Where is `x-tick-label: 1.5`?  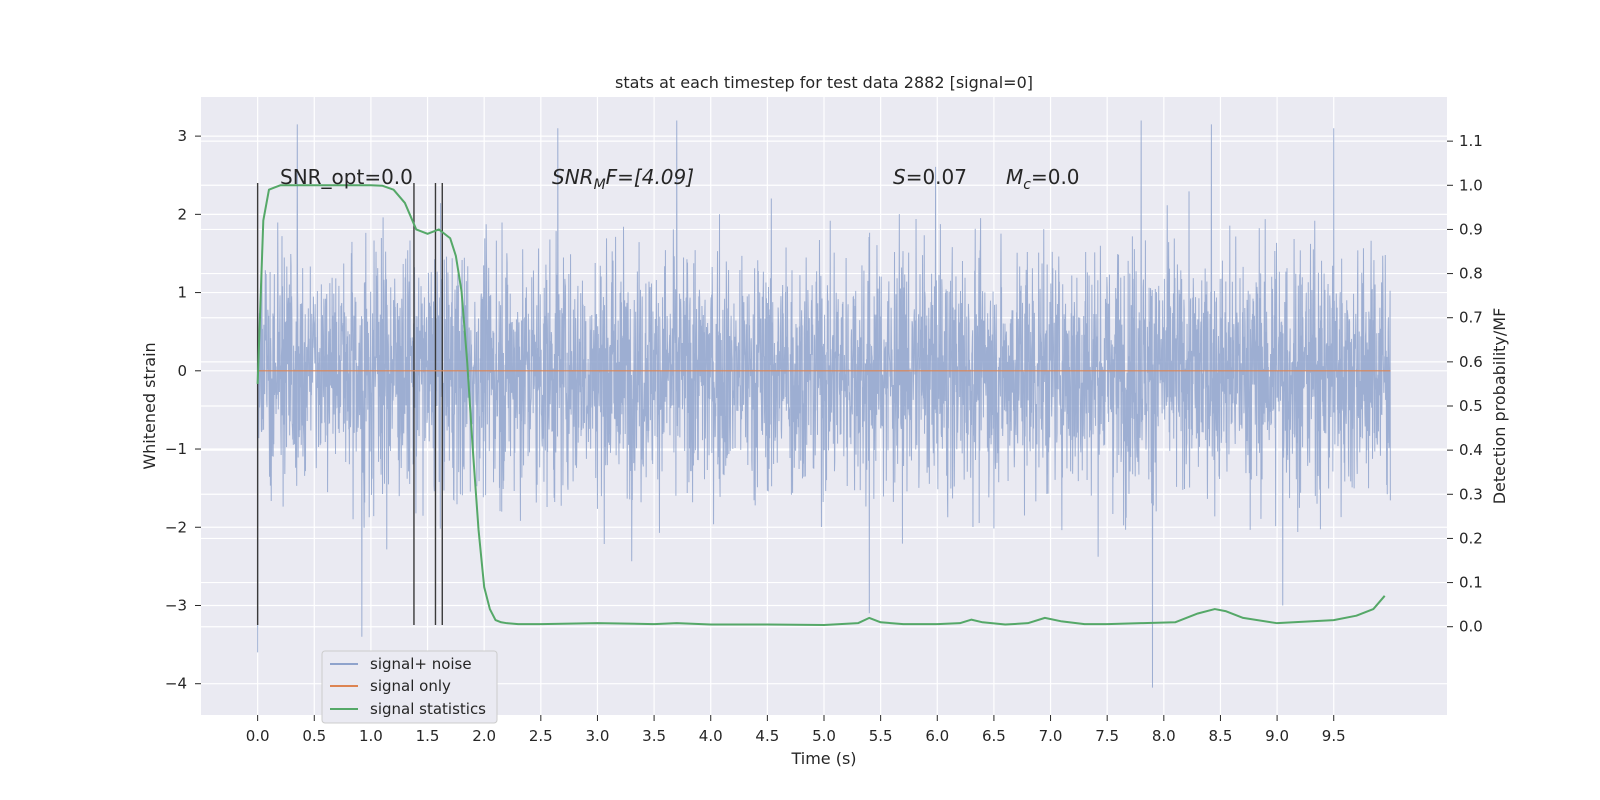 x-tick-label: 1.5 is located at coordinates (428, 736).